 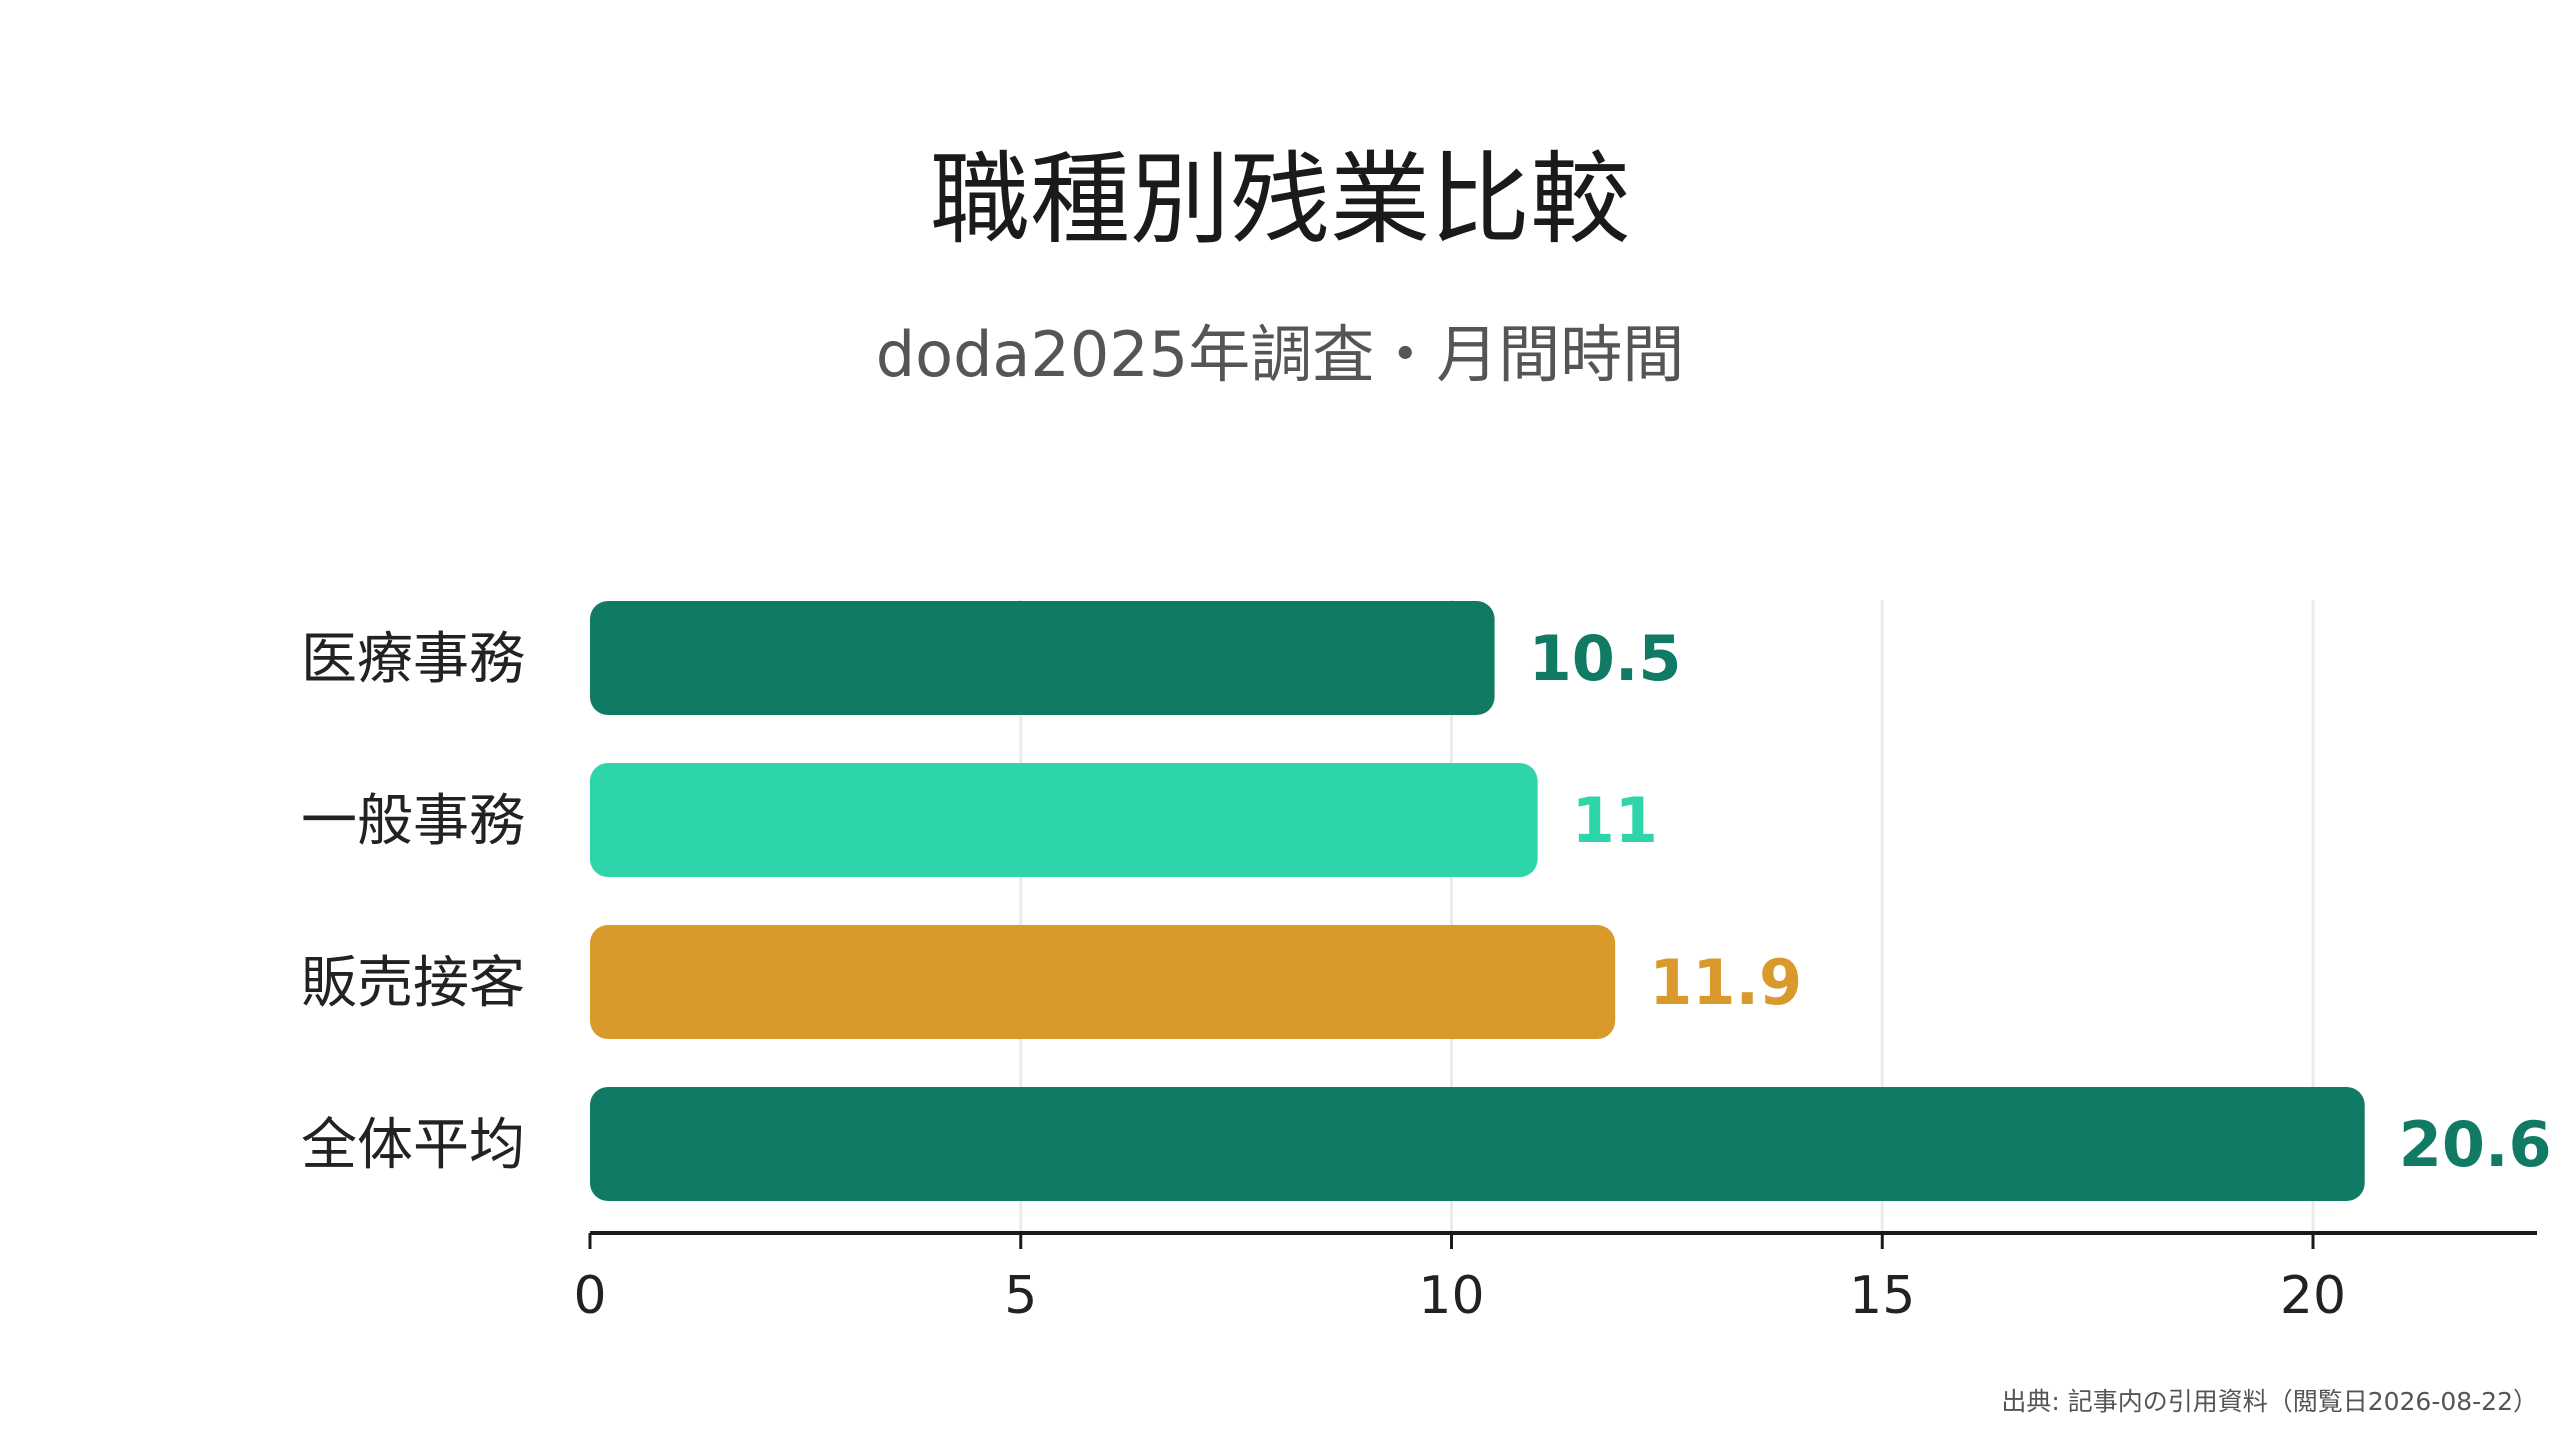 What do you see at coordinates (2475, 1144) in the screenshot?
I see `bar-value-label: 20.6` at bounding box center [2475, 1144].